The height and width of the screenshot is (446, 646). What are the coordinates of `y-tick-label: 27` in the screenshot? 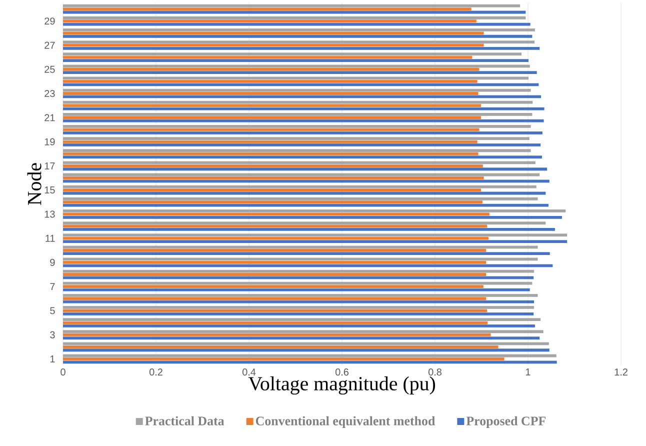 It's located at (49, 45).